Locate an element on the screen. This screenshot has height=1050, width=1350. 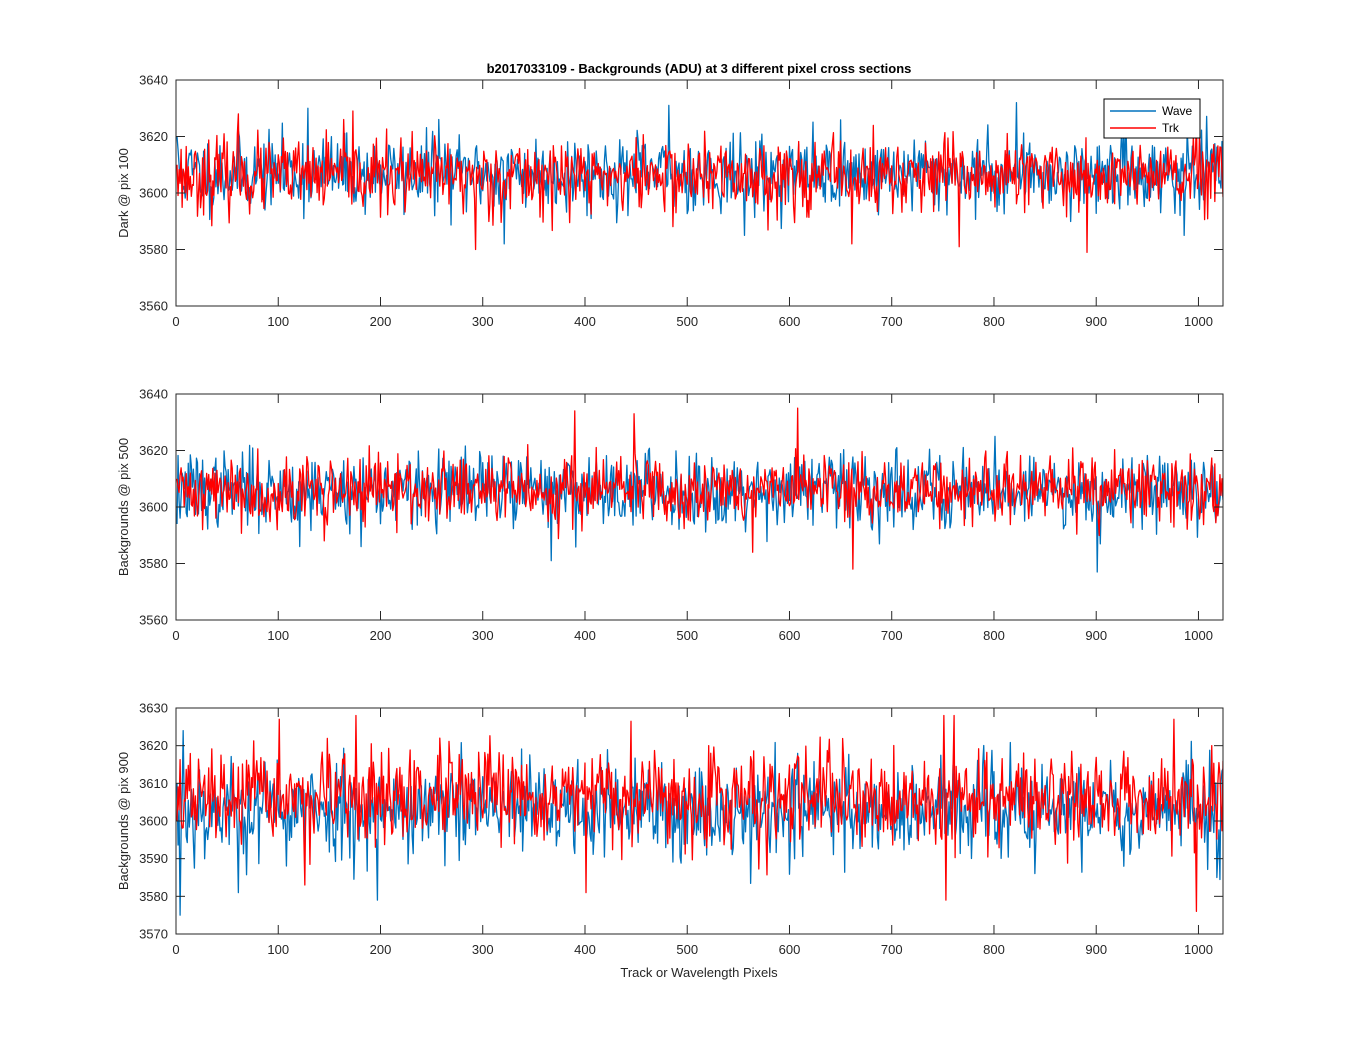
legend-box is located at coordinates (1152, 118).